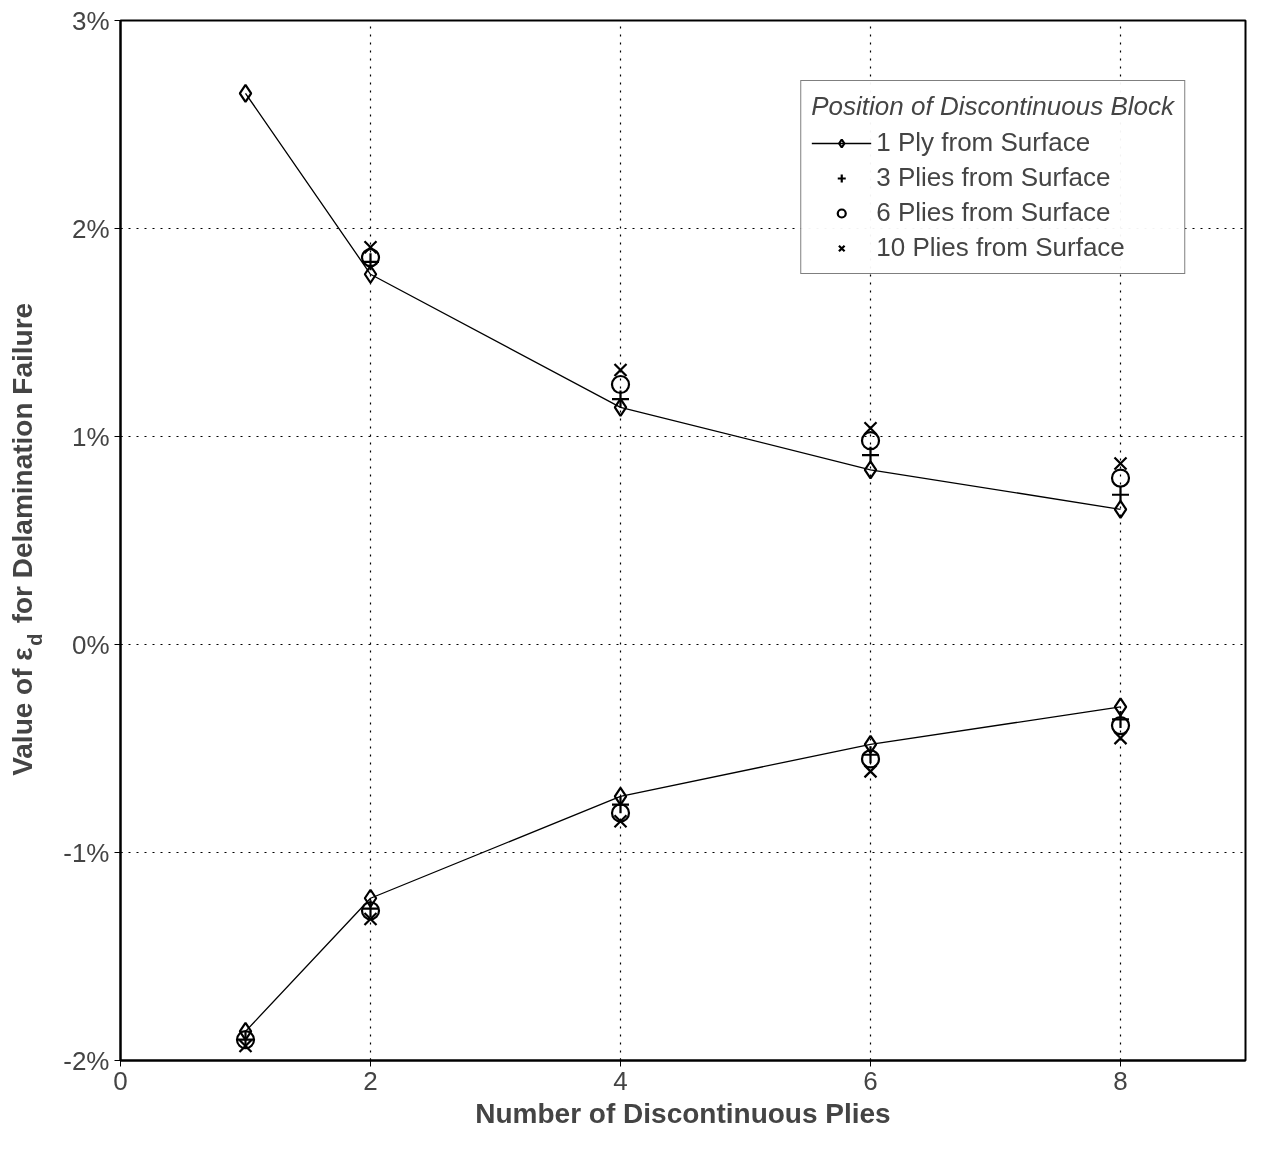  Describe the element at coordinates (683, 1113) in the screenshot. I see `x-axis-title: Number of Discontinuous Plies` at that location.